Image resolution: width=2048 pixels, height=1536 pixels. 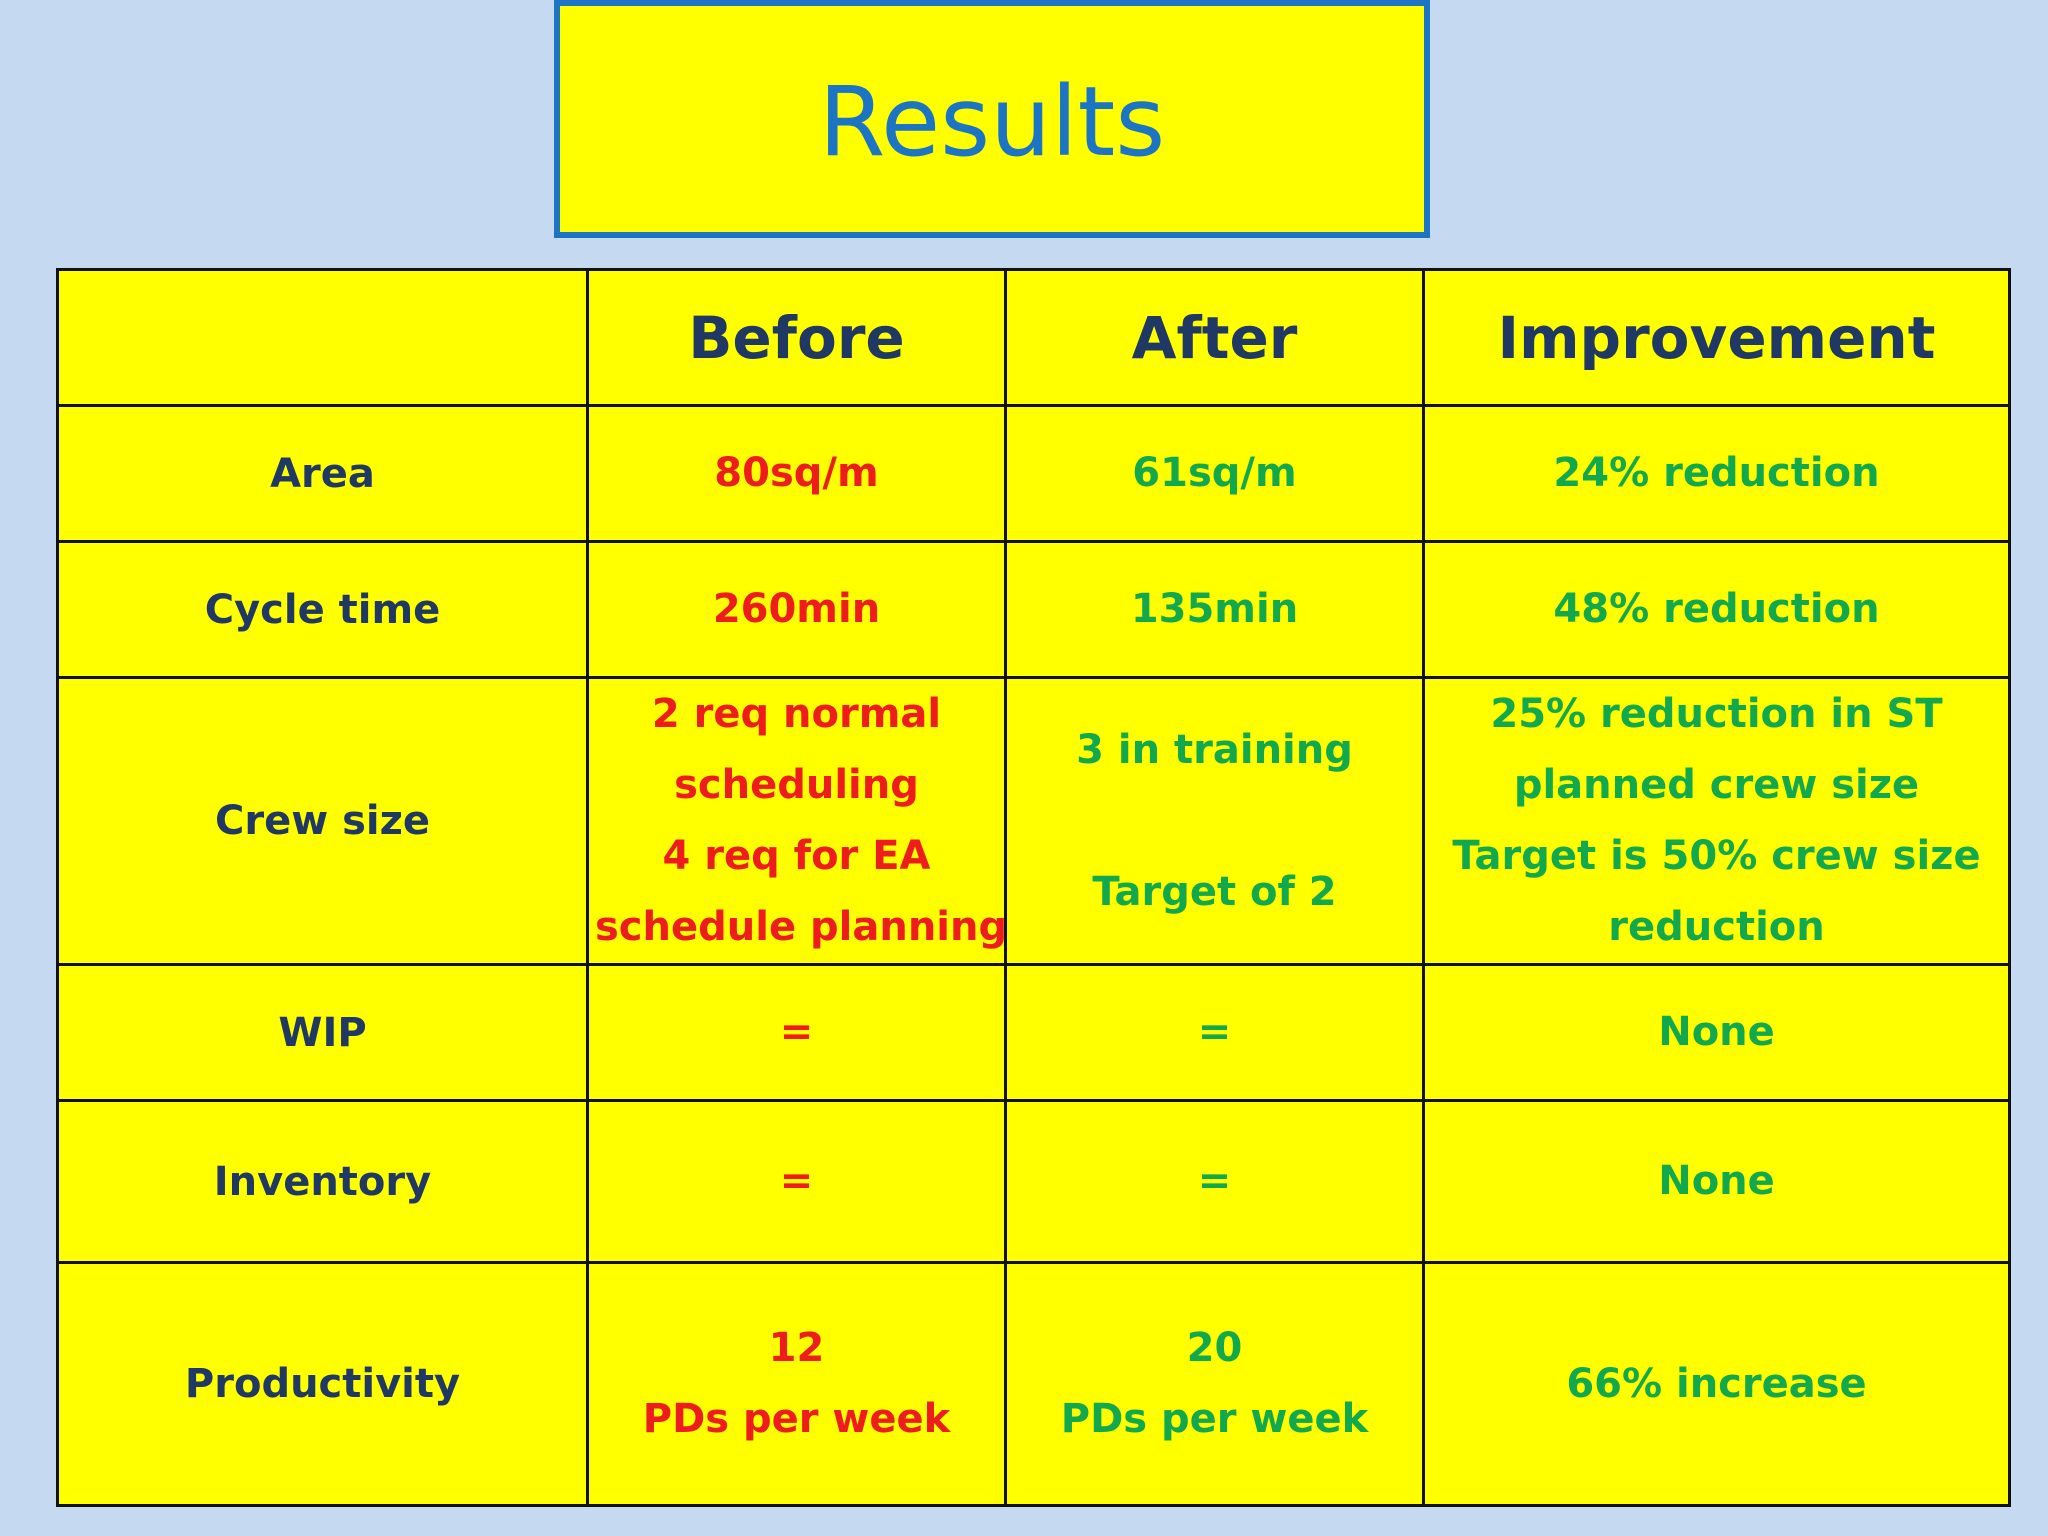 I want to click on before-value-line: 80sq/m, so click(x=796, y=473).